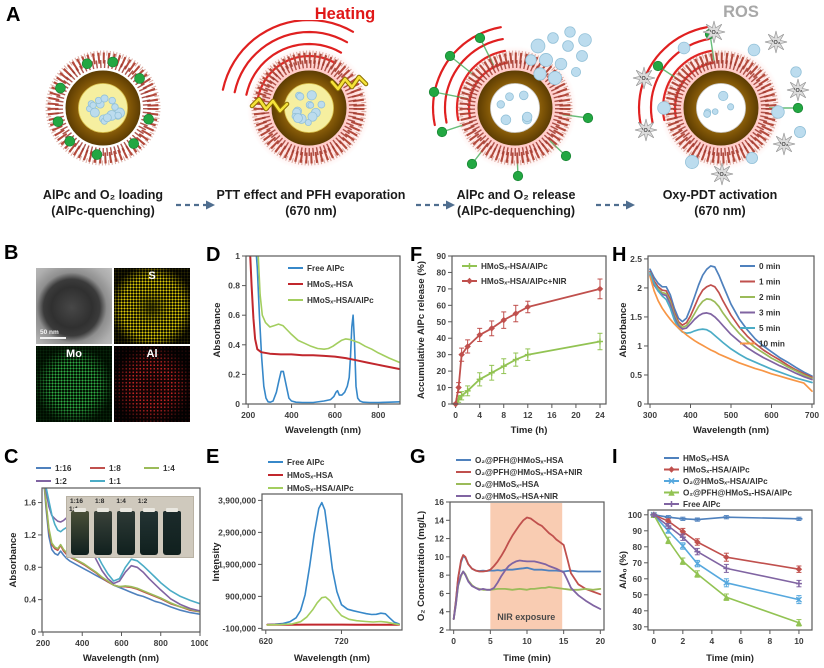 Image resolution: width=824 pixels, height=668 pixels. What do you see at coordinates (638, 547) in the screenshot?
I see `y-tick-label: 80` at bounding box center [638, 547].